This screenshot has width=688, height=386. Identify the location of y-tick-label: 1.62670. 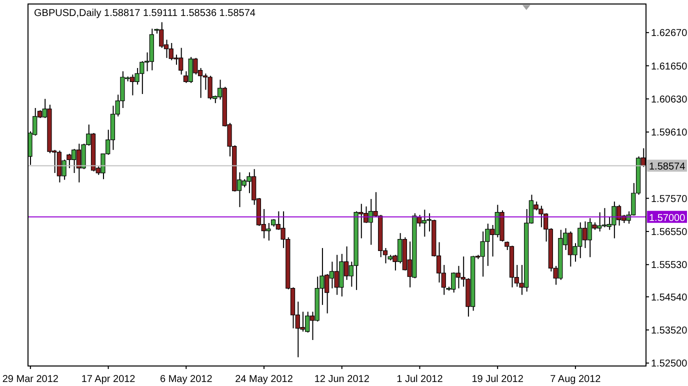
(669, 34).